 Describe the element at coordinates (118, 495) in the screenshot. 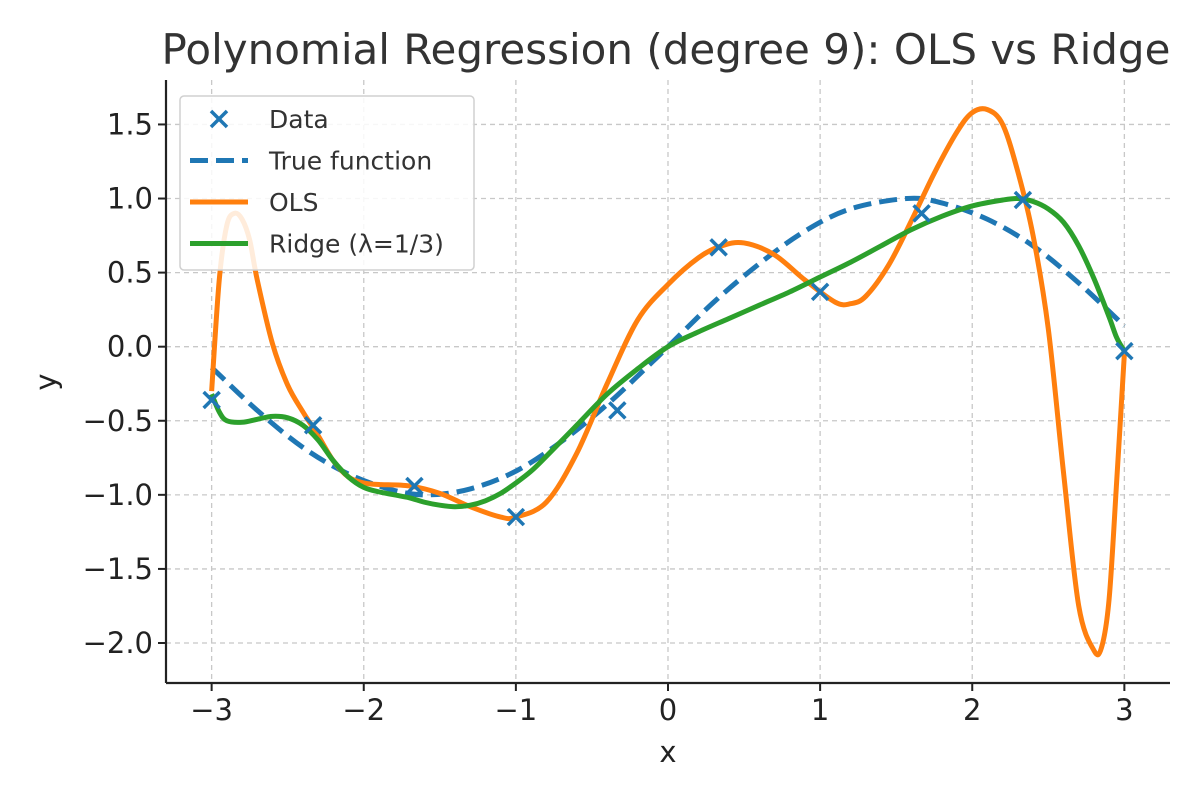

I see `y-tick-label: −1.0` at that location.